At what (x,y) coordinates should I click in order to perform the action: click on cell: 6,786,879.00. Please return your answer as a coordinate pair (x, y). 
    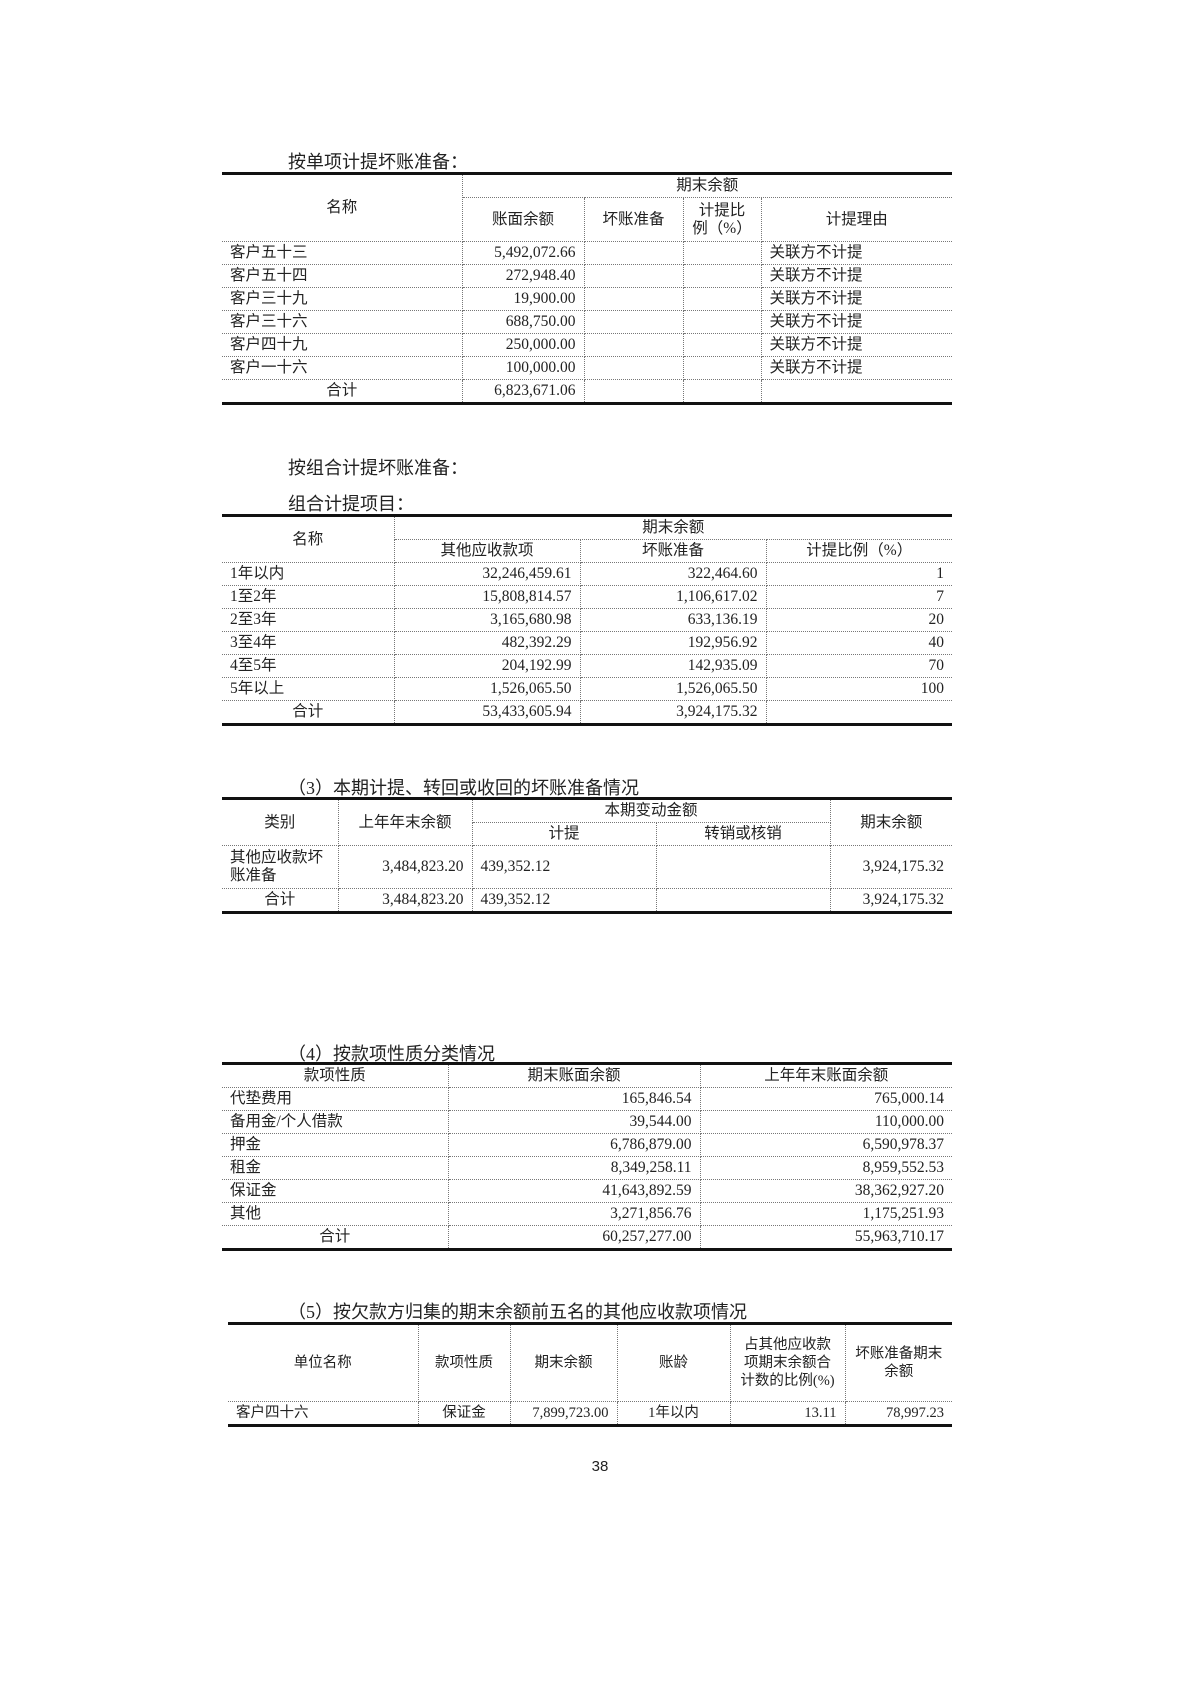
    Looking at the image, I should click on (574, 1145).